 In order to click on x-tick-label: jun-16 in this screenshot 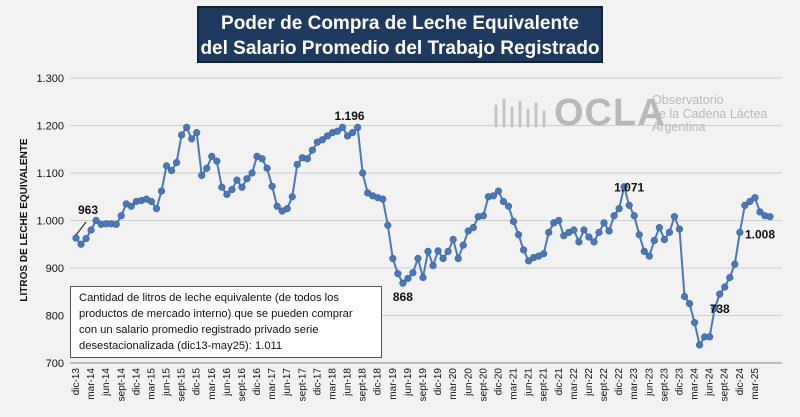, I will do `click(227, 382)`.